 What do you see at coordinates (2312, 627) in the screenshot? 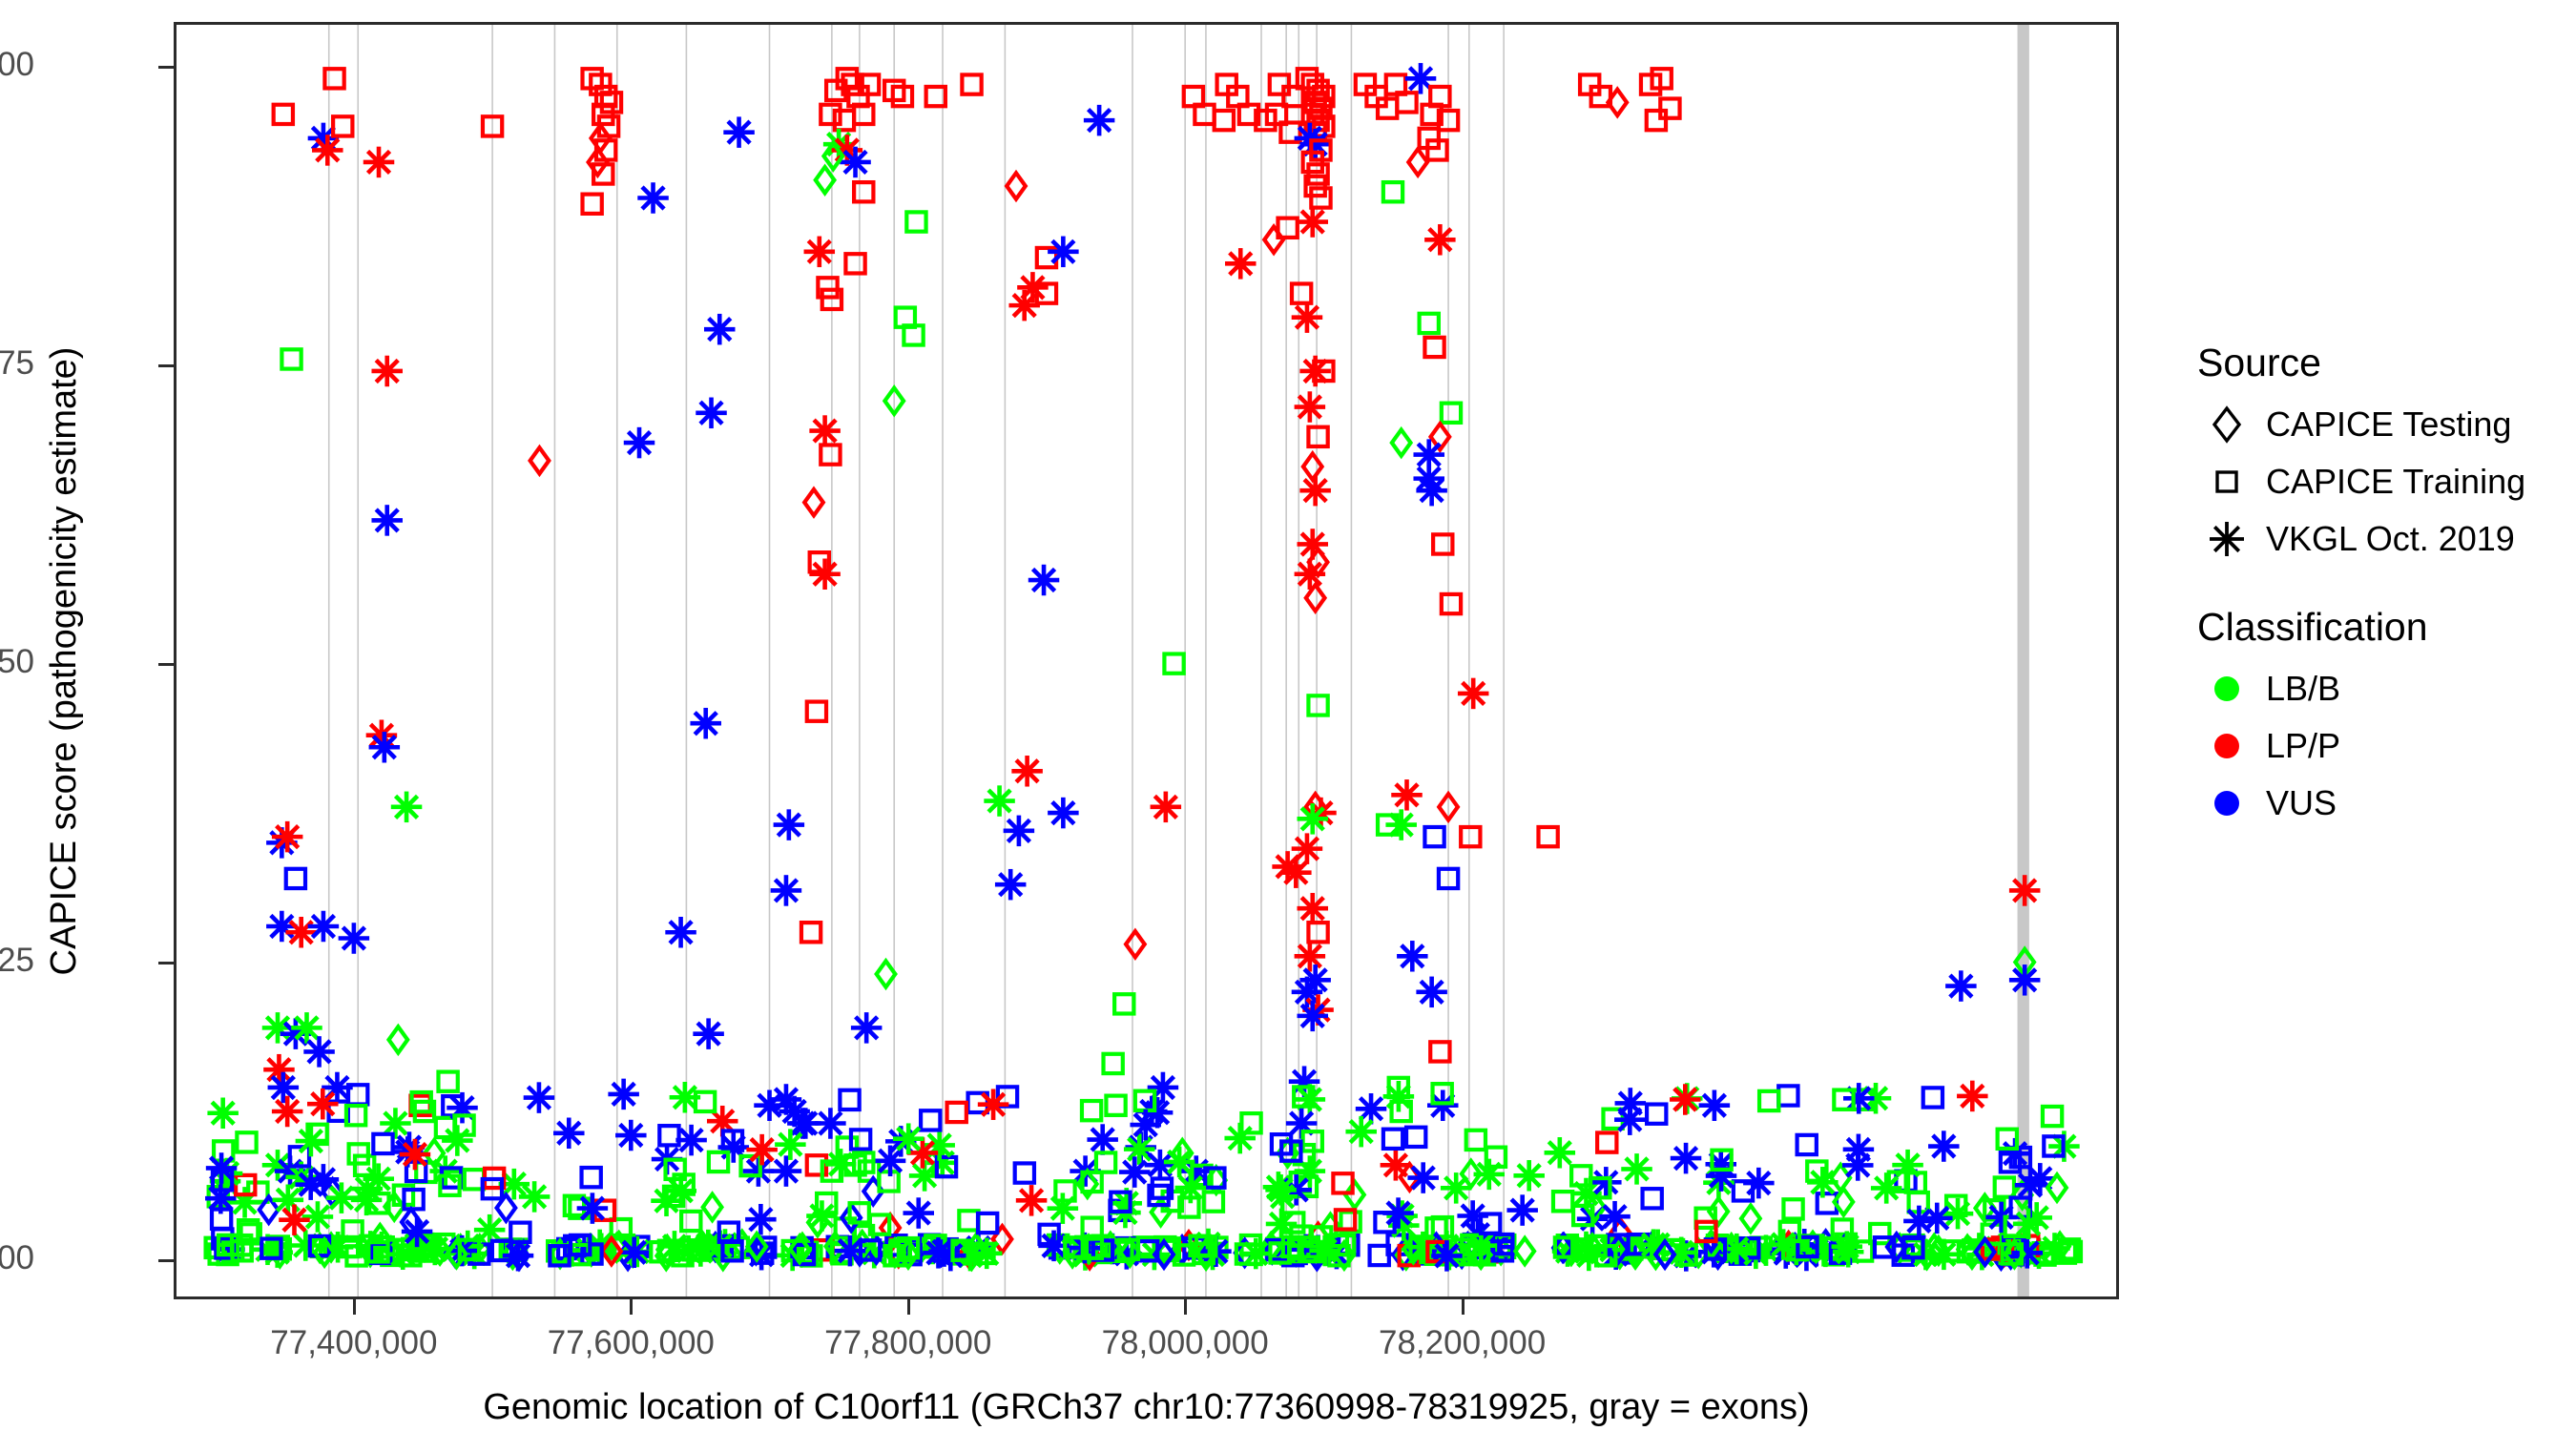
I see `legend-title-classification: Classification` at bounding box center [2312, 627].